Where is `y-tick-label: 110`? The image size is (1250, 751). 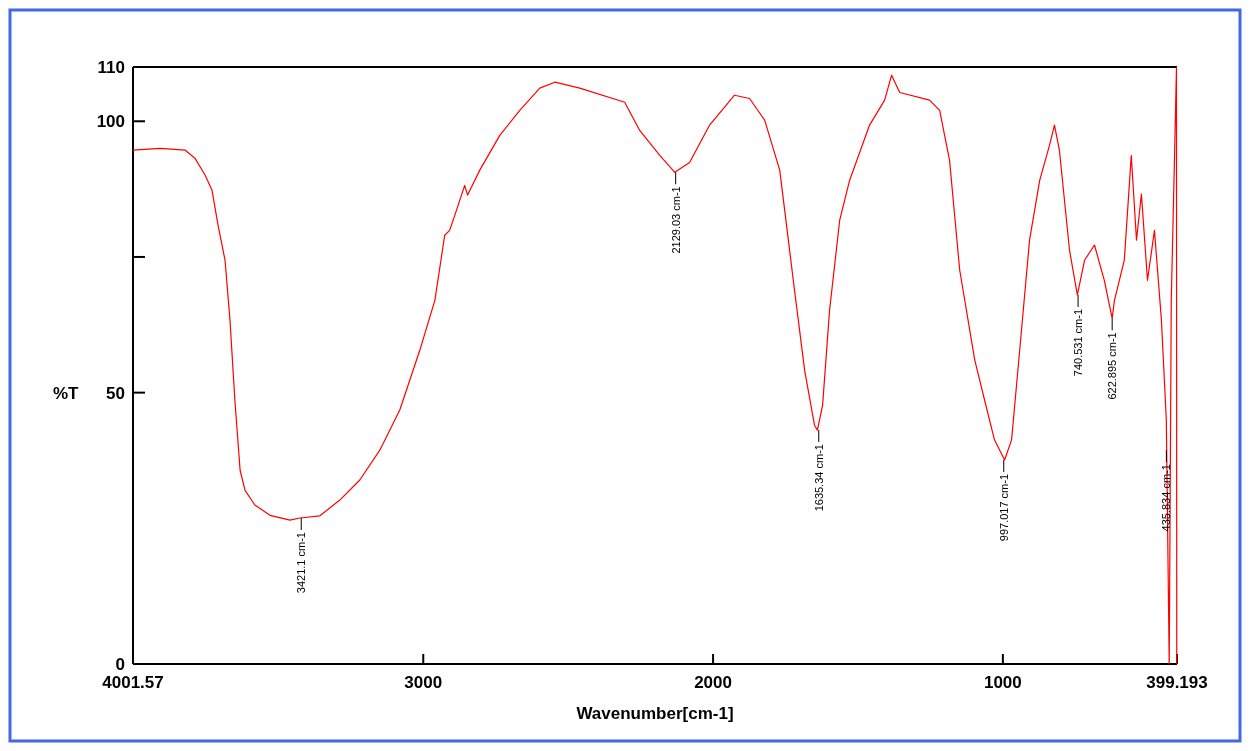
y-tick-label: 110 is located at coordinates (111, 67).